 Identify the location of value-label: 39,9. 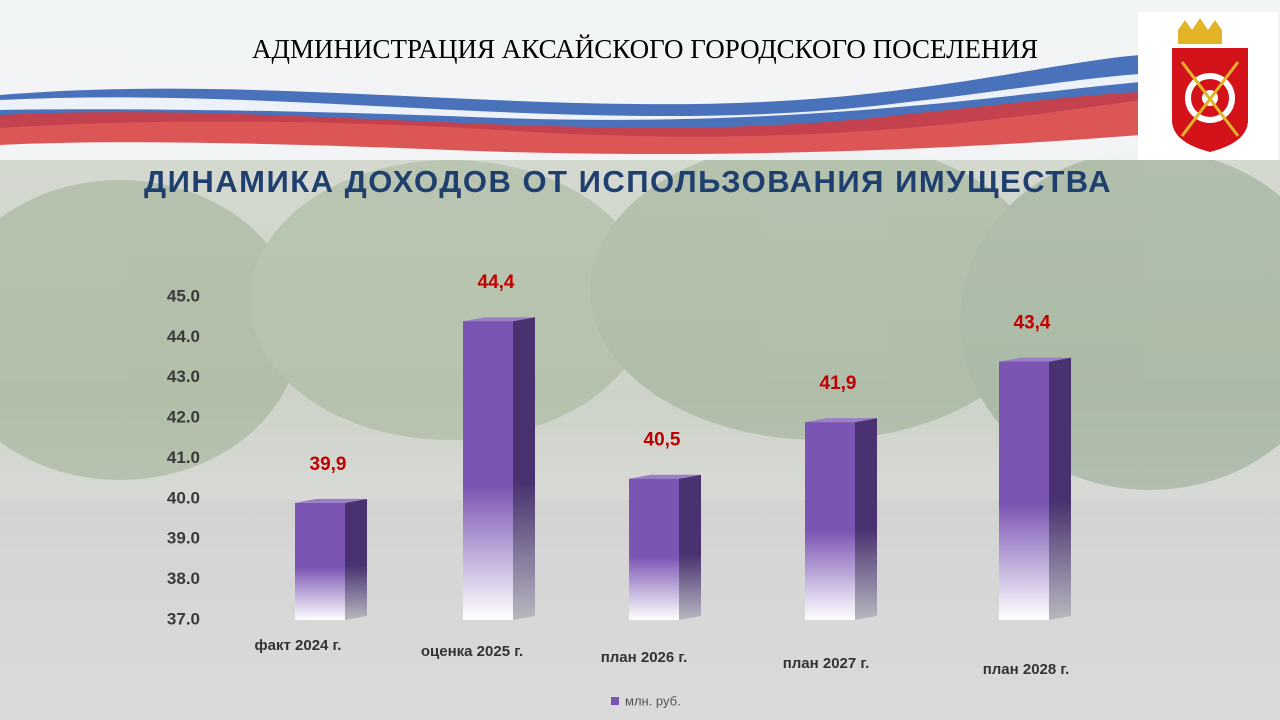
(328, 464).